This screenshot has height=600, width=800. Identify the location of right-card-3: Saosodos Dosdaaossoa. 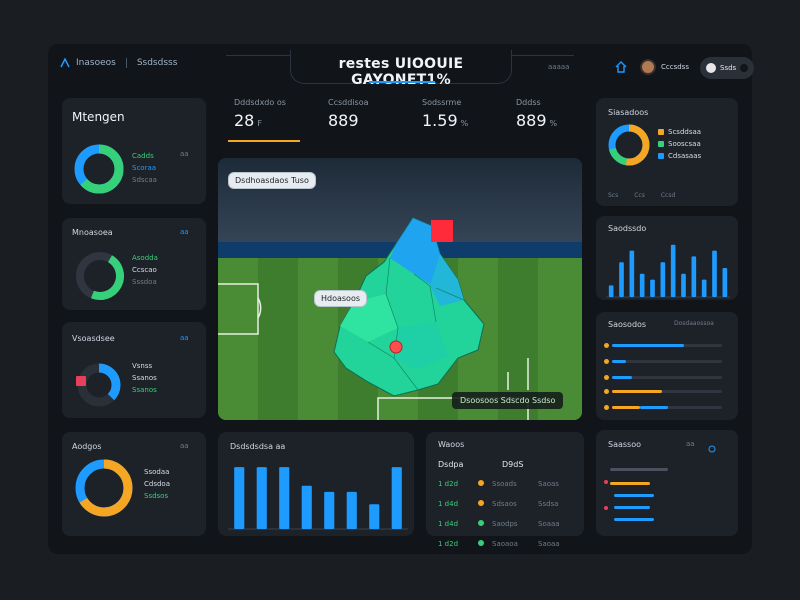
(667, 366).